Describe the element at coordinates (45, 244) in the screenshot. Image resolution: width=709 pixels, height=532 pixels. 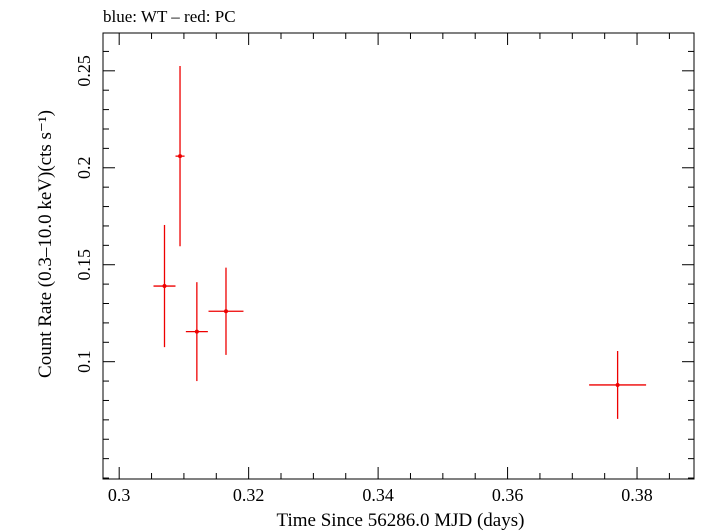
I see `y-axis-label: Count Rate (0.3–10.0 keV)(cts s⁻¹)` at that location.